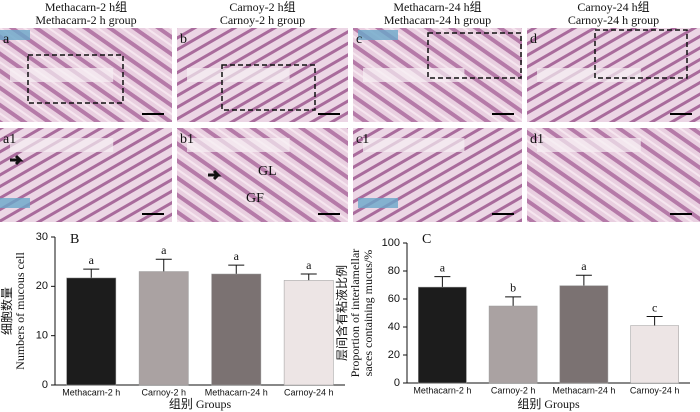 Image resolution: width=700 pixels, height=412 pixels. What do you see at coordinates (183, 39) in the screenshot?
I see `micrograph-label: b` at bounding box center [183, 39].